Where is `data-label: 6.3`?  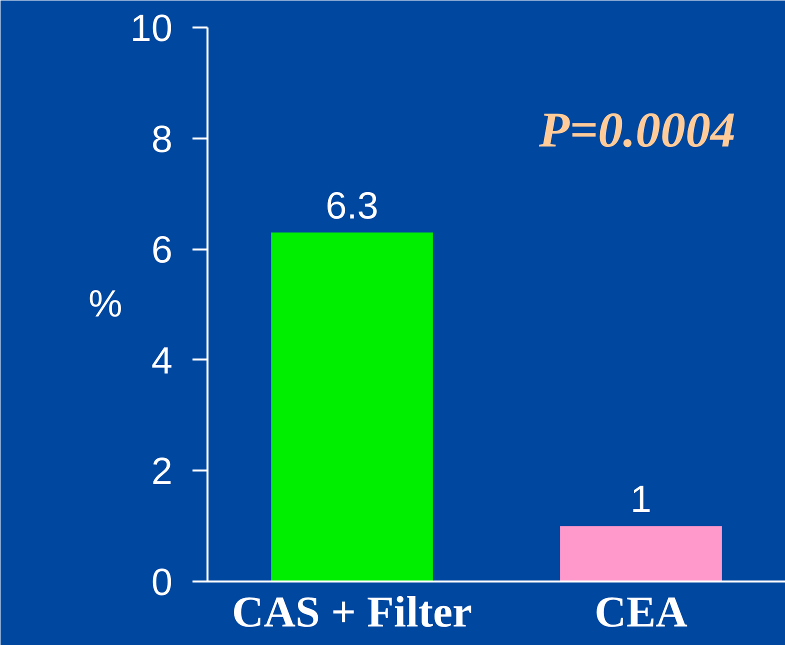
data-label: 6.3 is located at coordinates (352, 206).